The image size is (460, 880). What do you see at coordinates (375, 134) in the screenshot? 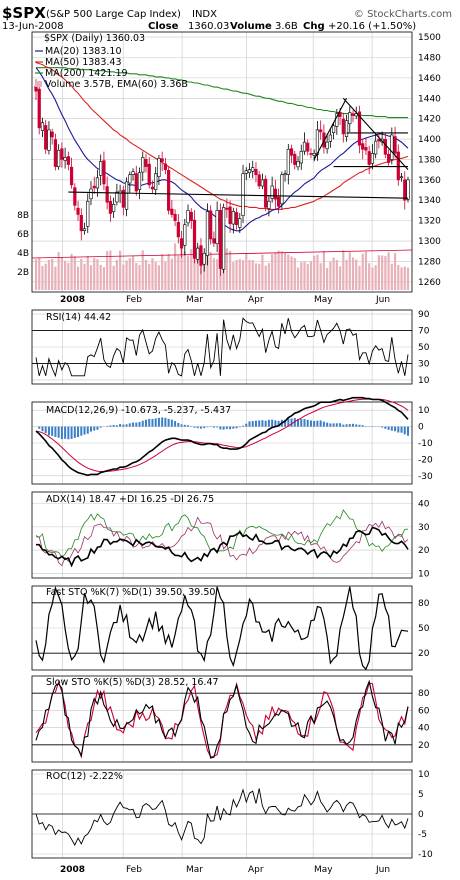
I see `trendline` at bounding box center [375, 134].